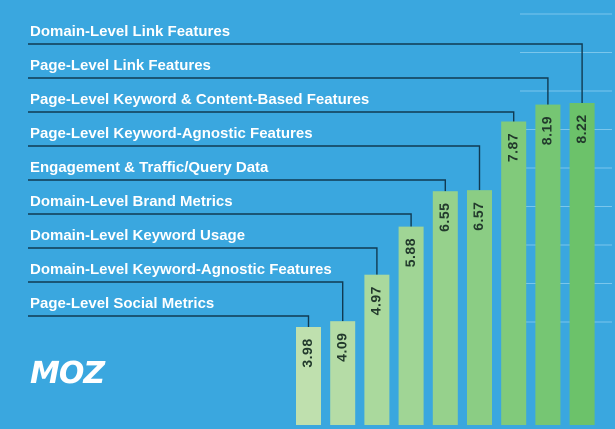 This screenshot has height=429, width=615. I want to click on value-label: 6.57, so click(478, 216).